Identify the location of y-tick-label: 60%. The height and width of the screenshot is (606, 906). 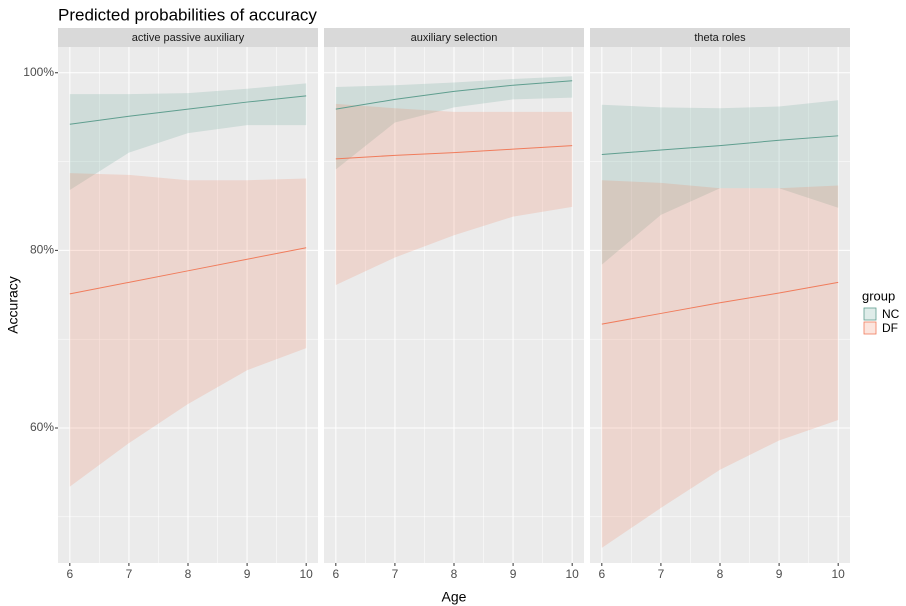
(42, 427).